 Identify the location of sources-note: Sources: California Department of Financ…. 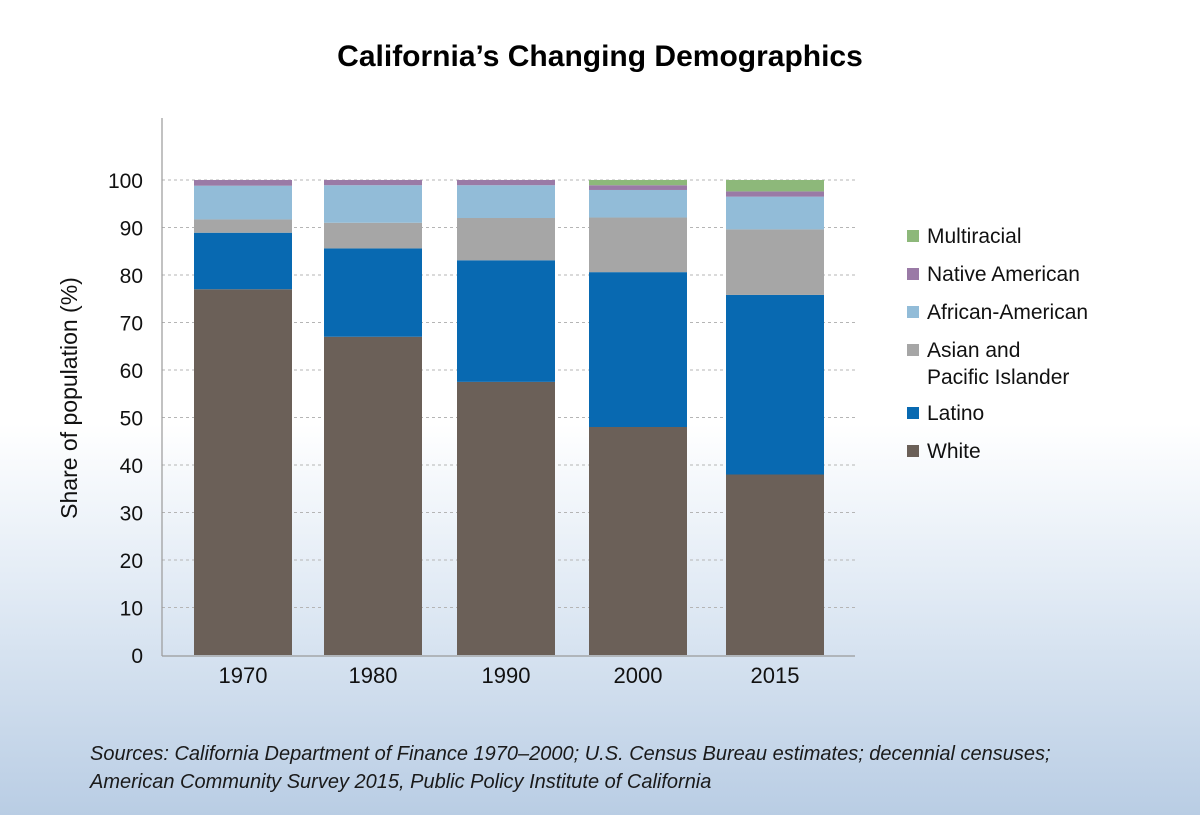
(635, 768).